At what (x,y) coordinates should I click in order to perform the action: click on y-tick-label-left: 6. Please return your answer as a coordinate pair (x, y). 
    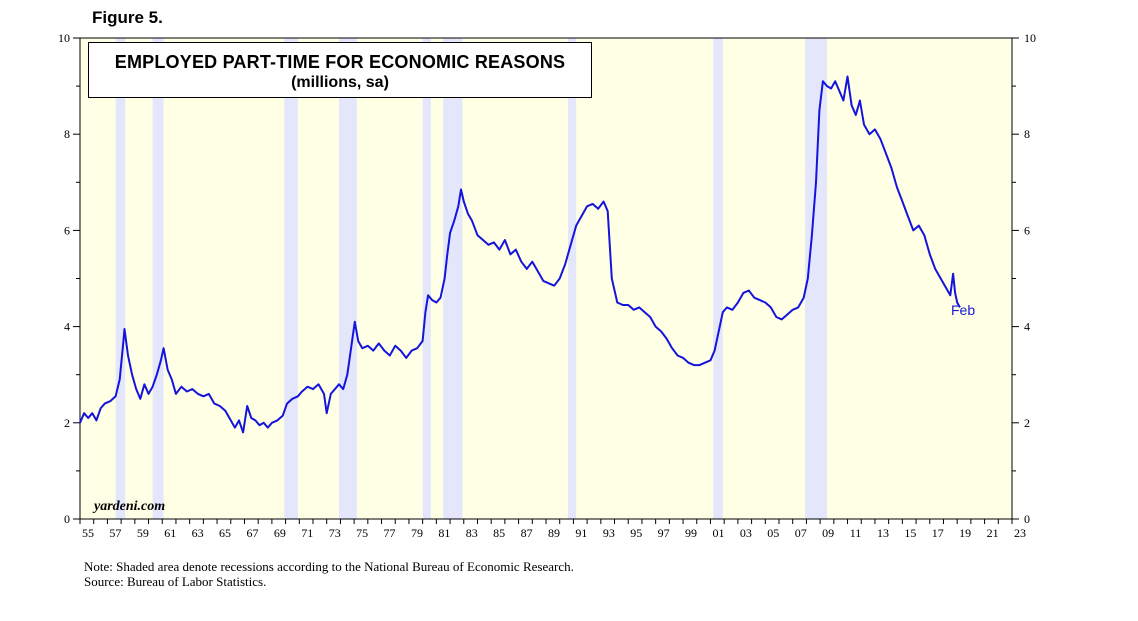
    Looking at the image, I should click on (67, 230).